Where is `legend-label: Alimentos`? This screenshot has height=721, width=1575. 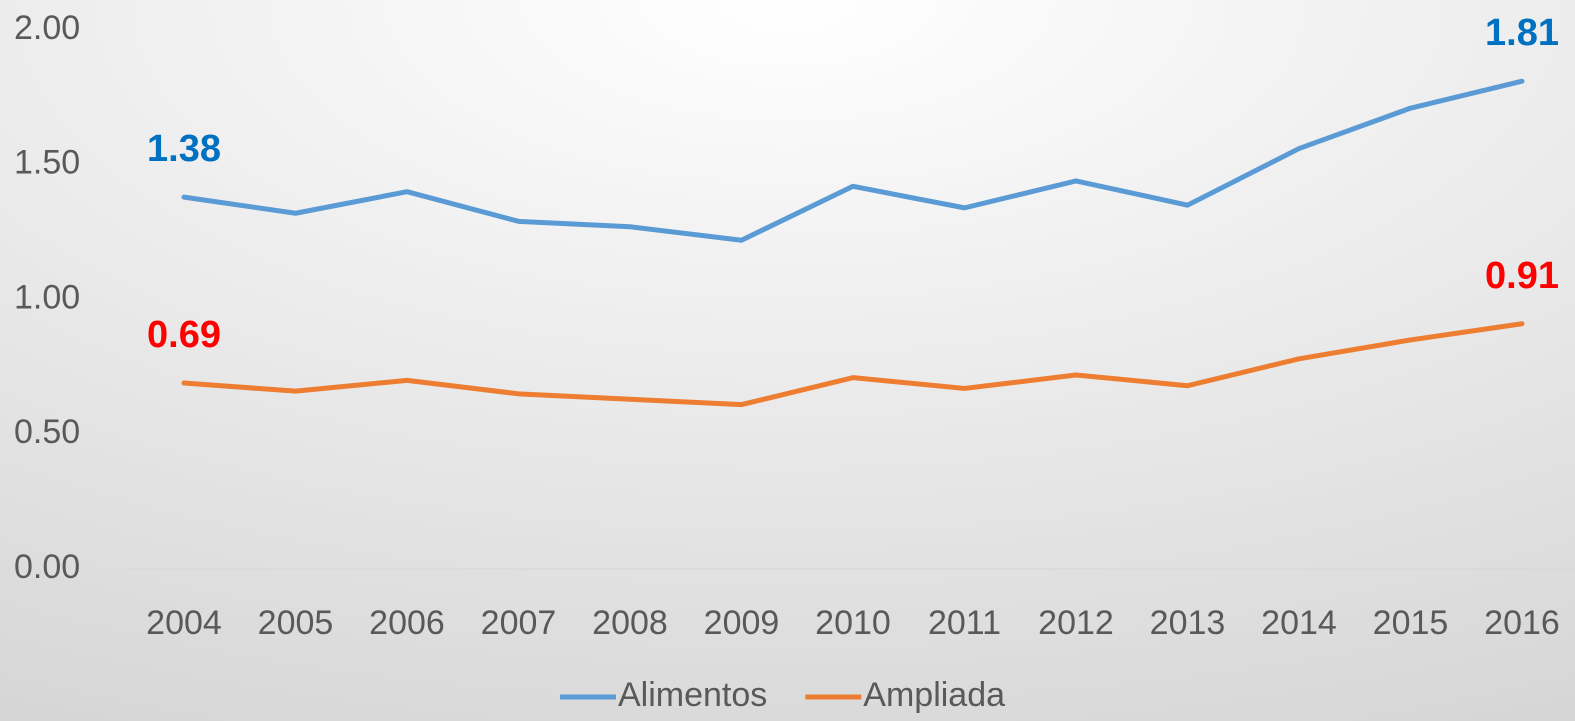
legend-label: Alimentos is located at coordinates (692, 695).